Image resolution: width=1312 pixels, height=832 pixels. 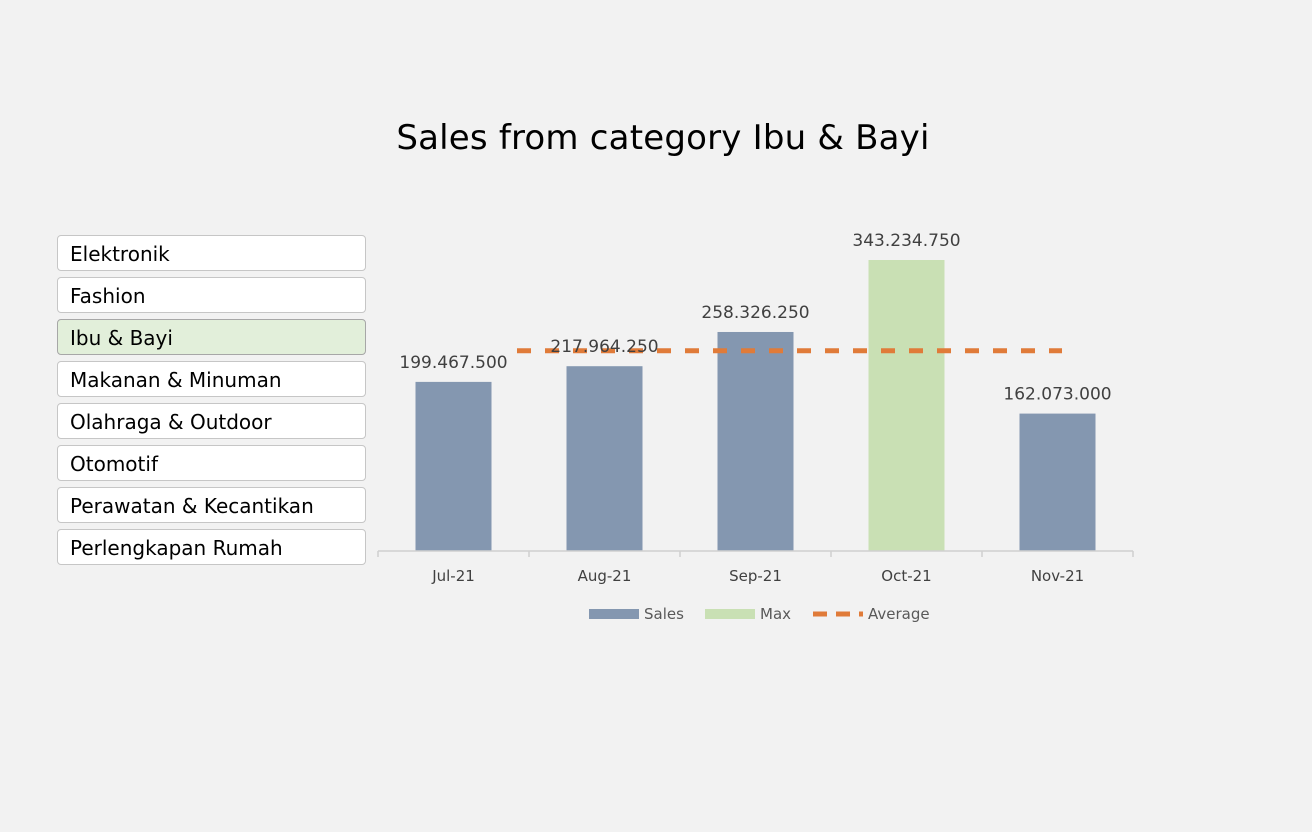 I want to click on x-tick-label: Jul-21, so click(x=453, y=576).